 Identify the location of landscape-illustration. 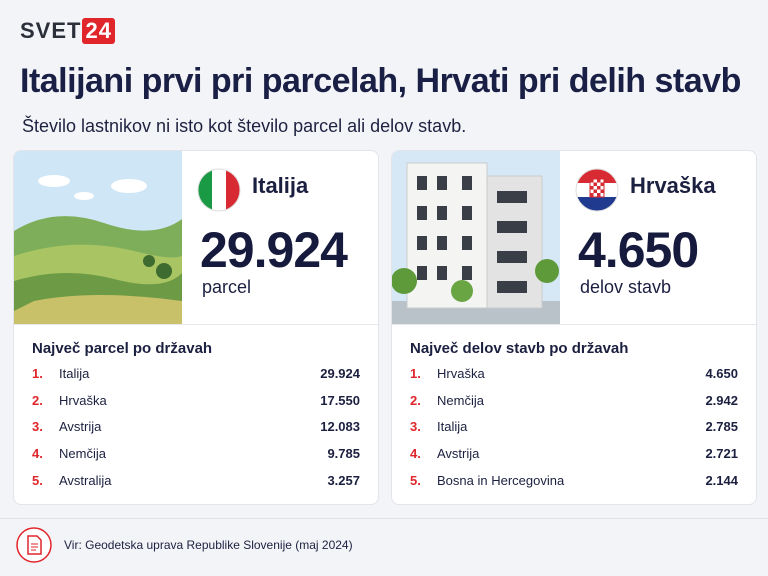
(98, 237).